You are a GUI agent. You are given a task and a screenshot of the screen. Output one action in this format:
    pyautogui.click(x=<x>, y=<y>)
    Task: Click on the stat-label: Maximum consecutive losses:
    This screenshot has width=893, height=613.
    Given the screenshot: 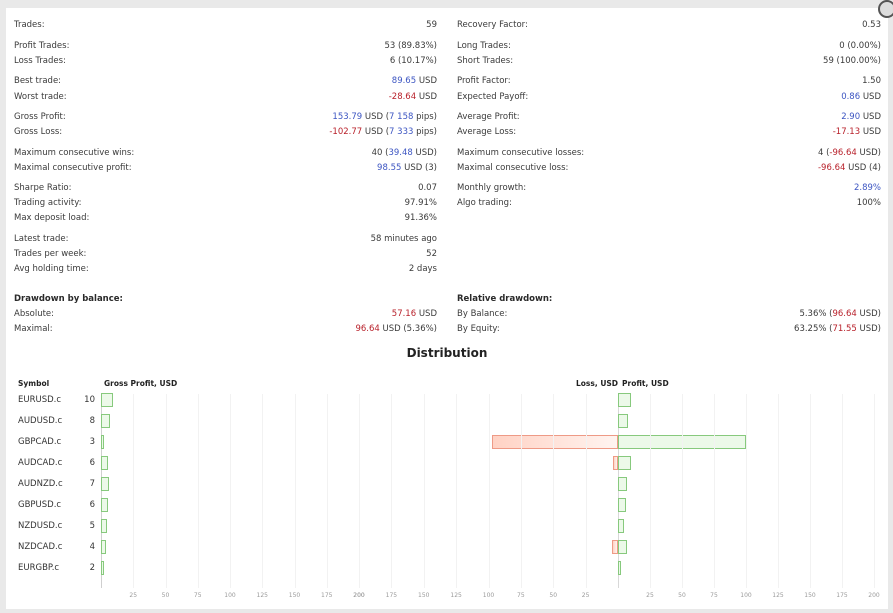 What is the action you would take?
    pyautogui.click(x=521, y=153)
    